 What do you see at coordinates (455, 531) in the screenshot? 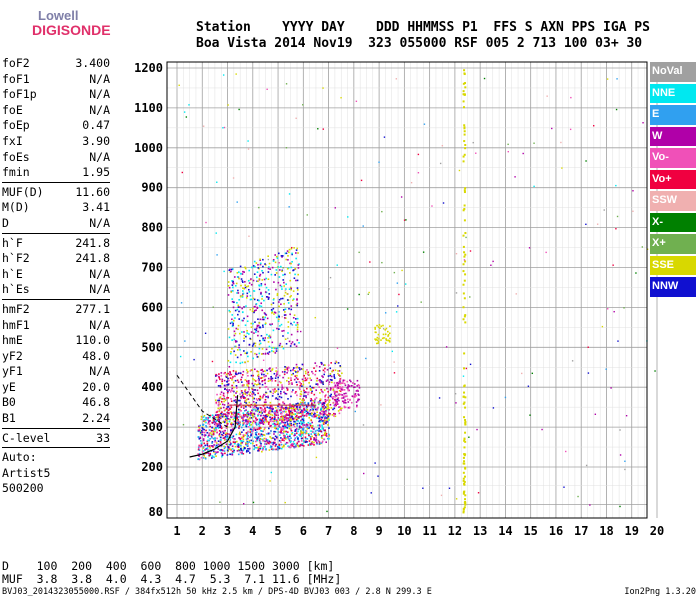
I see `x-tick-label: 12` at bounding box center [455, 531].